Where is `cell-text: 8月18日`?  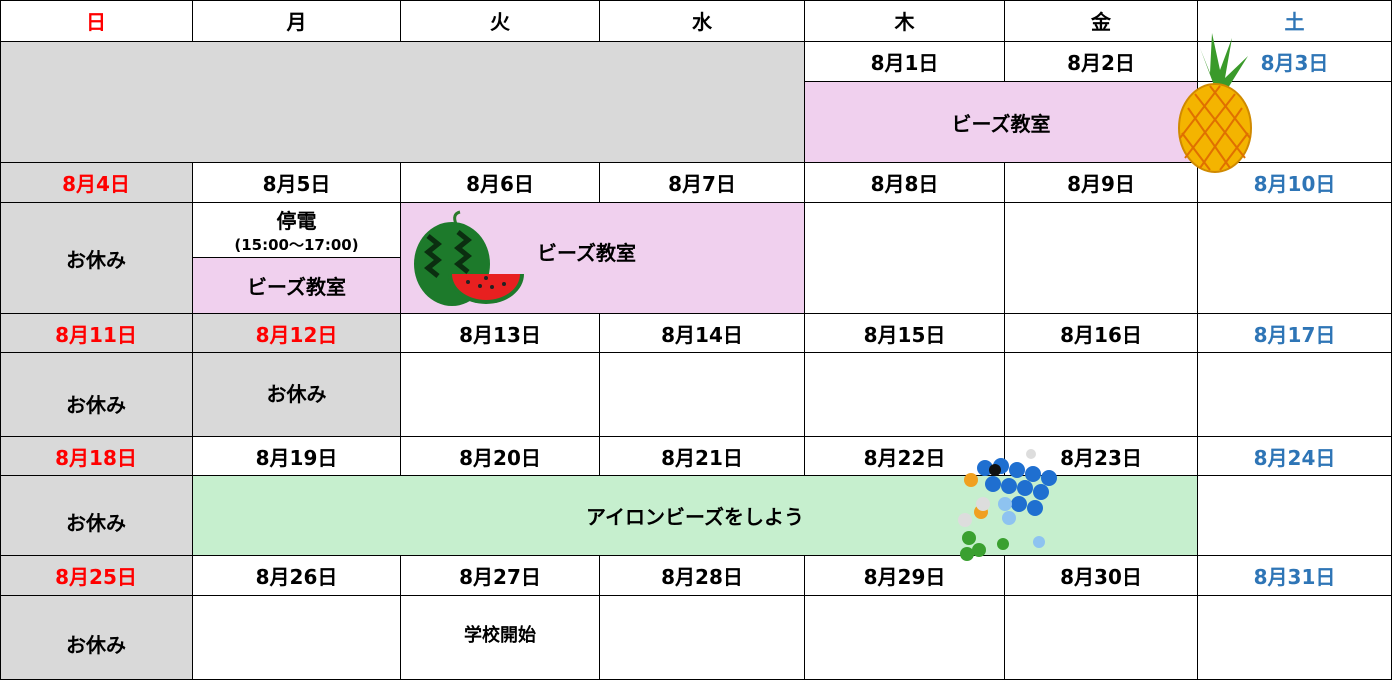 cell-text: 8月18日 is located at coordinates (96, 457).